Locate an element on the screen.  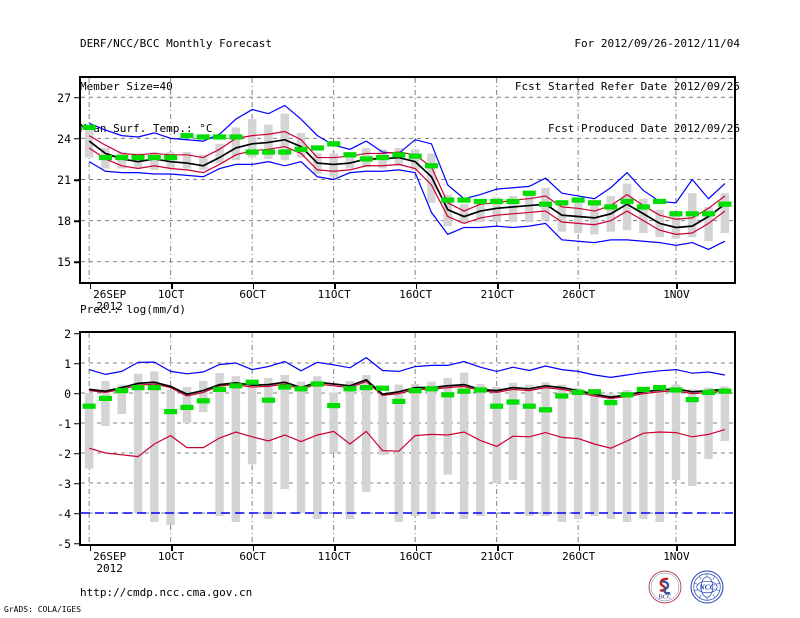
y-axis-tick-label: -4 is located at coordinates (64, 513).